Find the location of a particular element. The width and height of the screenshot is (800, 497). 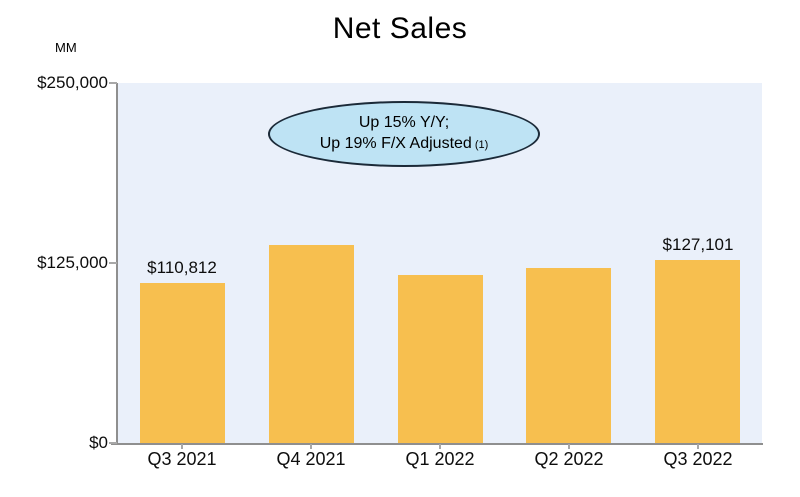

y-tick-mark--125-000 is located at coordinates (113, 263).